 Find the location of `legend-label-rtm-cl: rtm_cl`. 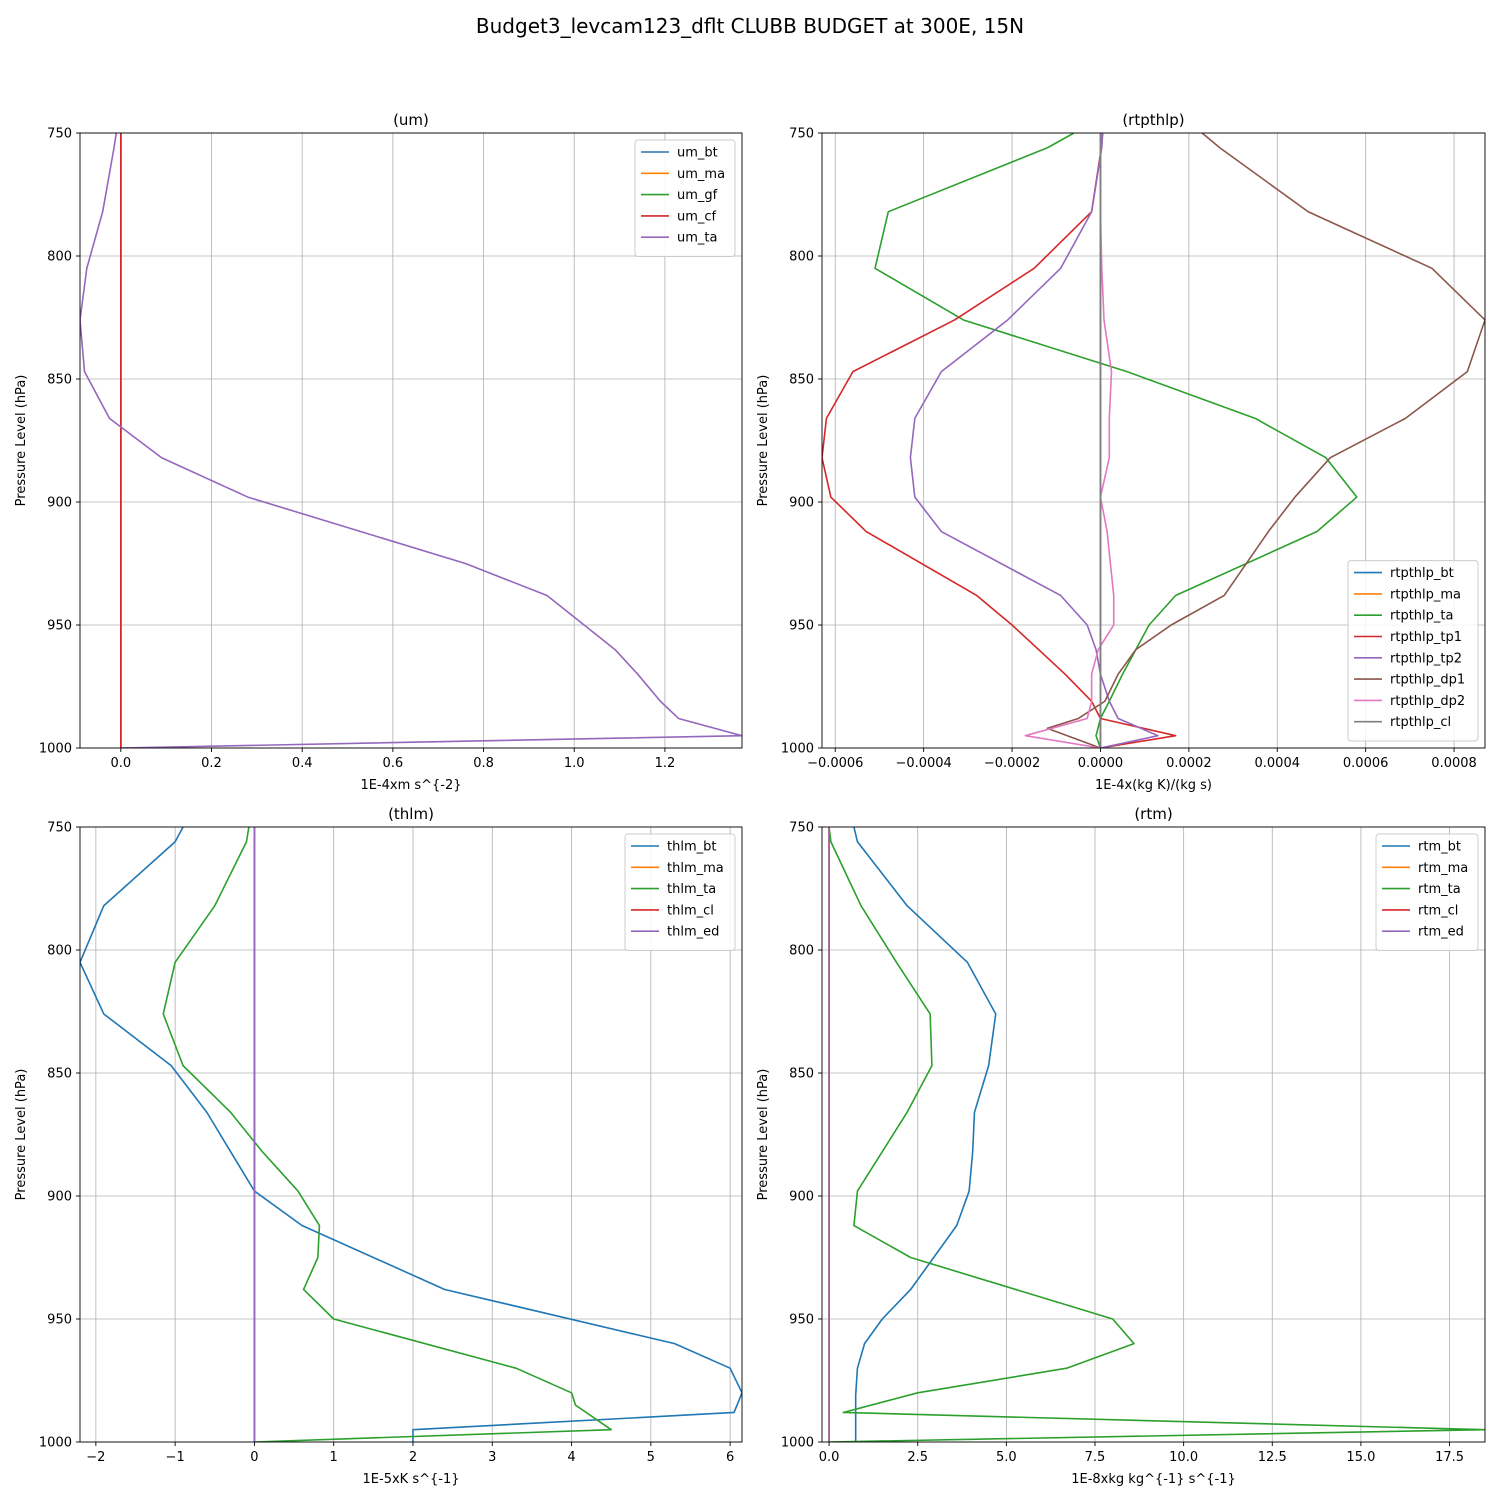

legend-label-rtm-cl: rtm_cl is located at coordinates (1438, 910).